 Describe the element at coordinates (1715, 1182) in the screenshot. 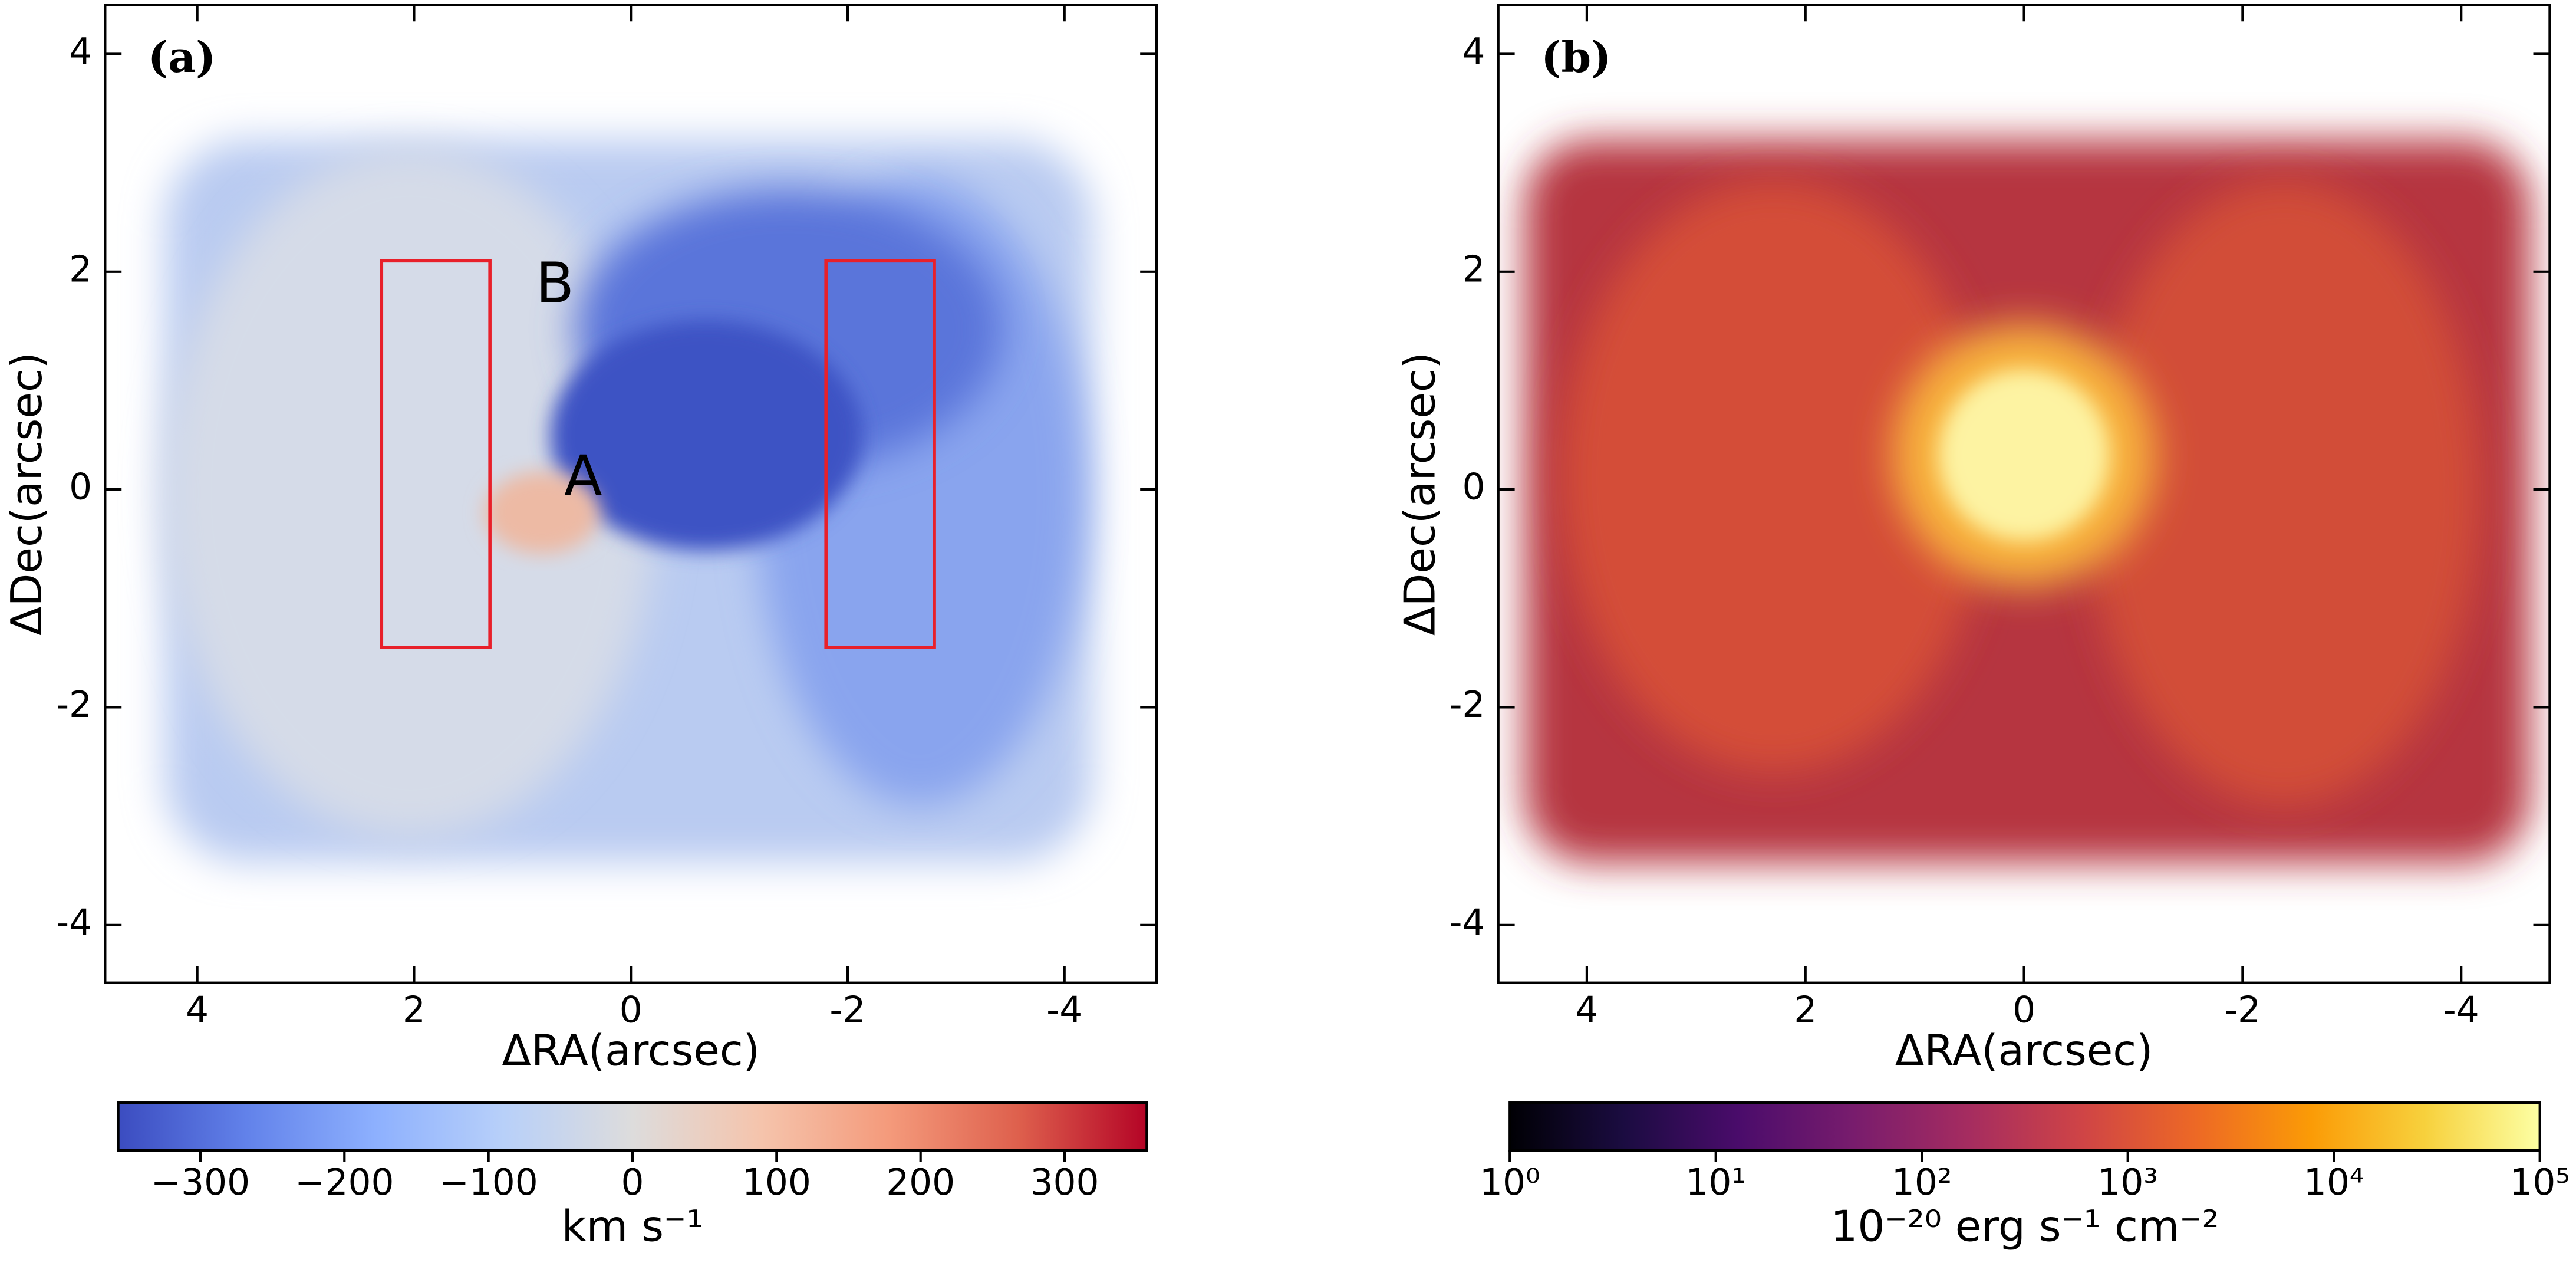

I see `colorbar-tick-label: 10¹` at that location.